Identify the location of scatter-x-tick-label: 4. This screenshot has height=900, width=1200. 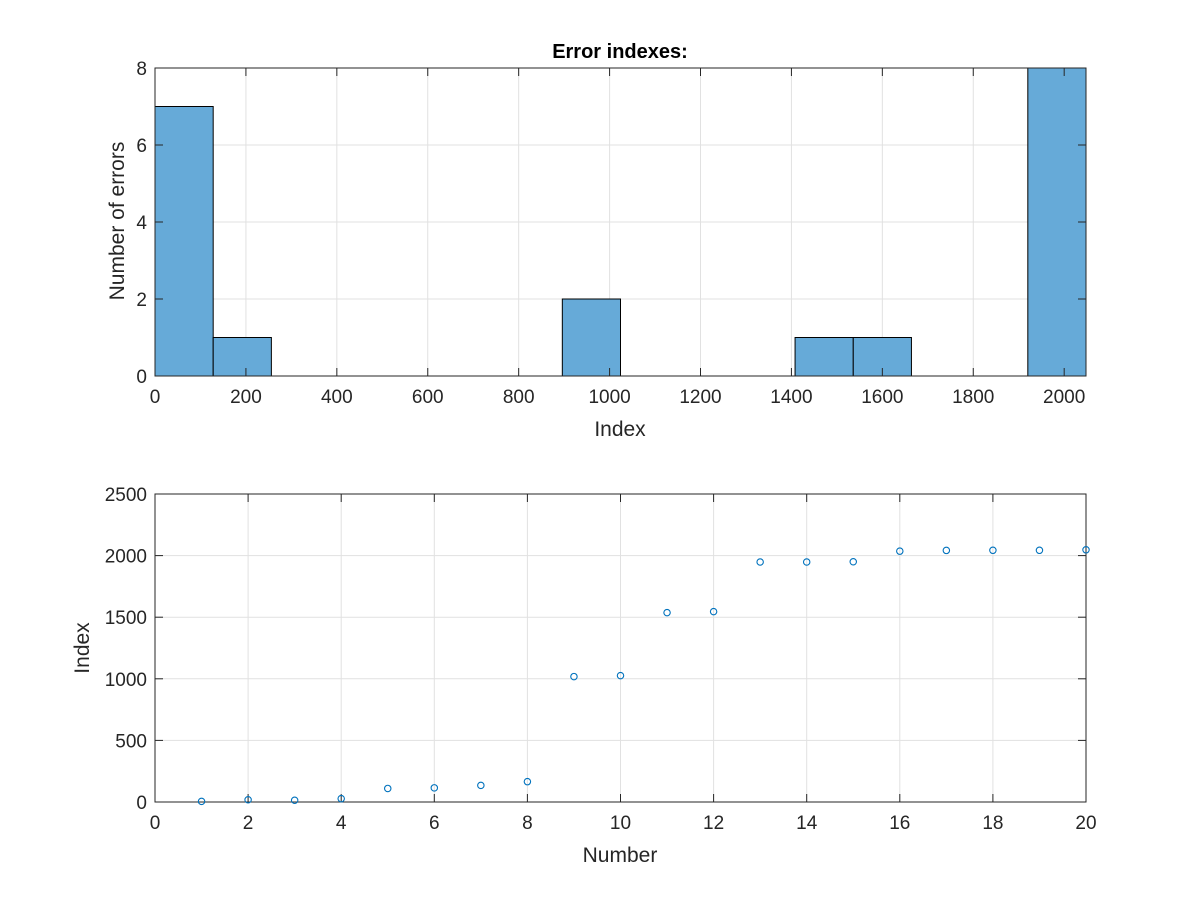
(341, 823).